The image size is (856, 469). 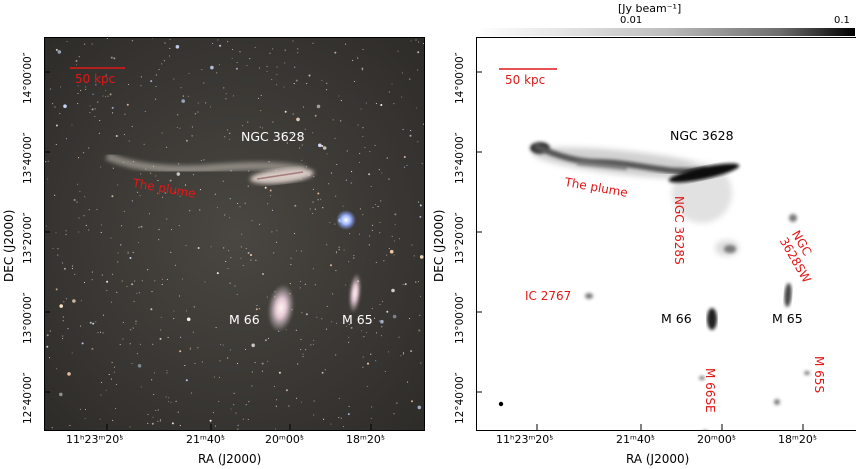 I want to click on xtick-right-2: 20ᵐ00ˢ̇, so click(x=716, y=439).